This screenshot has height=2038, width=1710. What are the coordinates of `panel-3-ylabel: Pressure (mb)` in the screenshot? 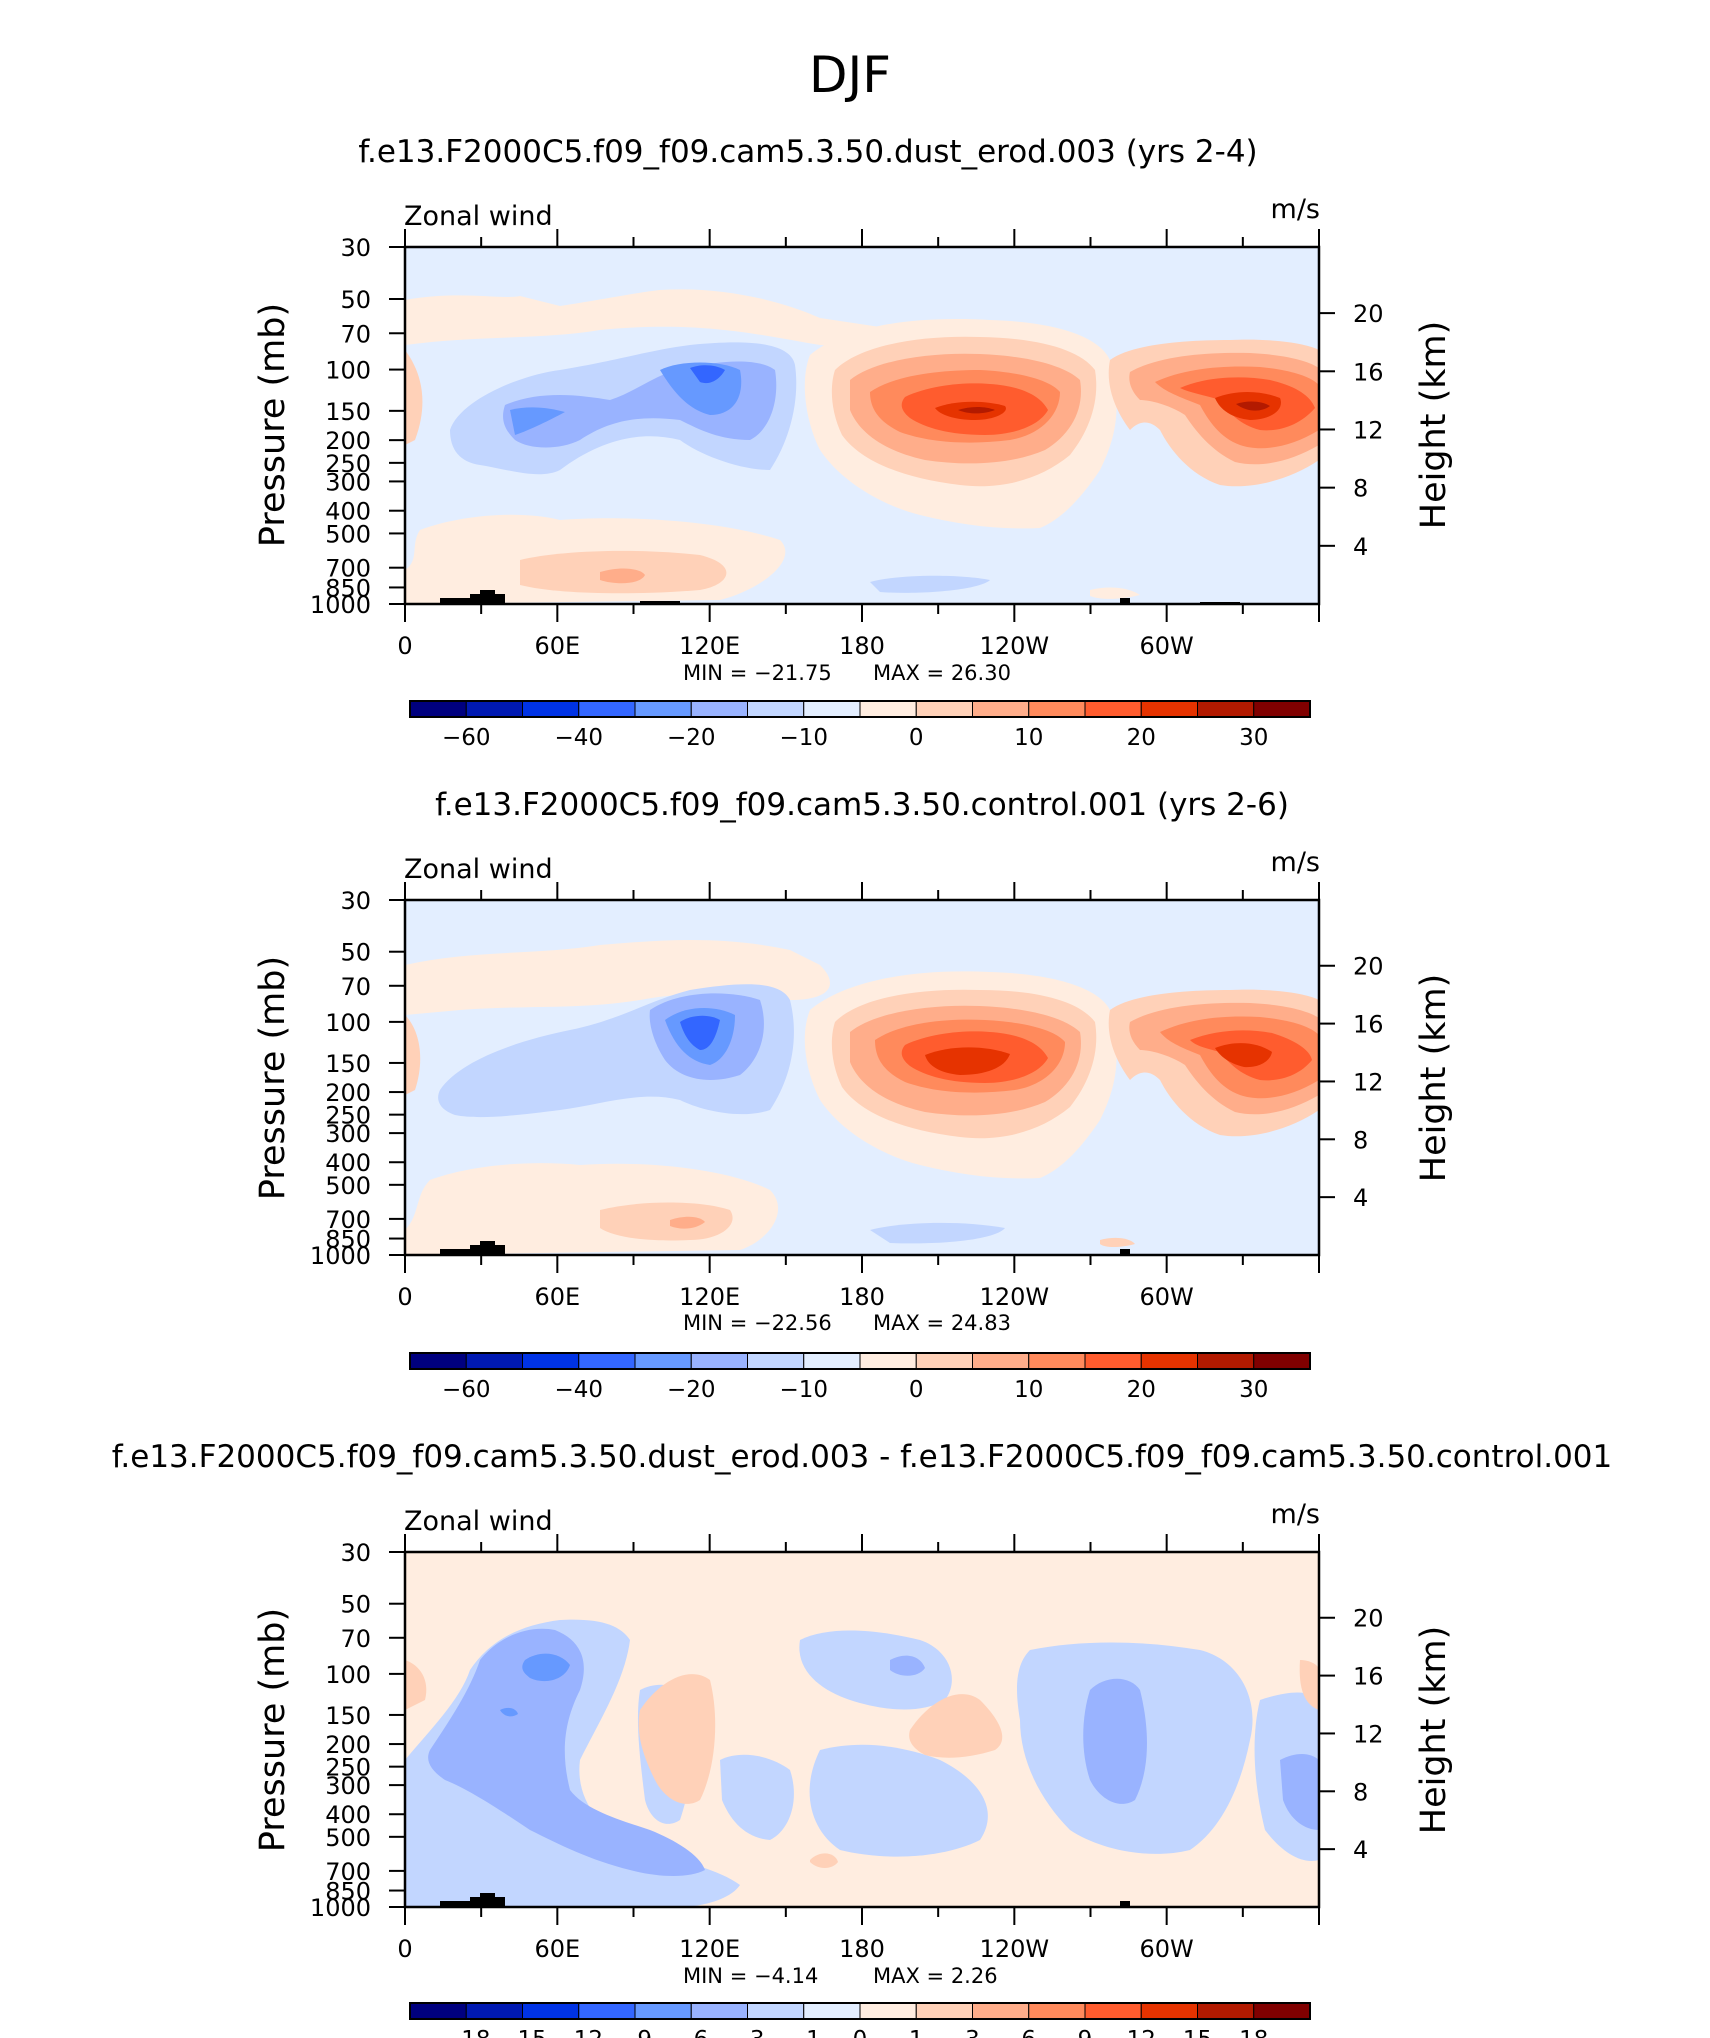 It's located at (273, 1730).